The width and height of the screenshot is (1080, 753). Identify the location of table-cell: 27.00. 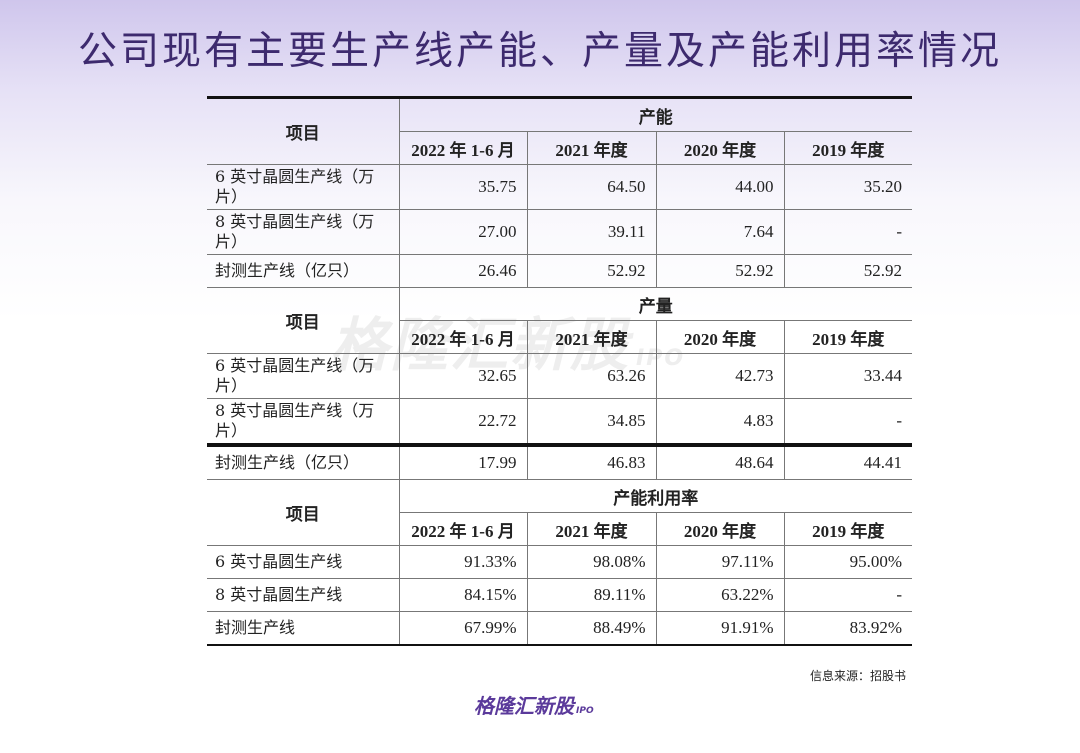
(463, 232).